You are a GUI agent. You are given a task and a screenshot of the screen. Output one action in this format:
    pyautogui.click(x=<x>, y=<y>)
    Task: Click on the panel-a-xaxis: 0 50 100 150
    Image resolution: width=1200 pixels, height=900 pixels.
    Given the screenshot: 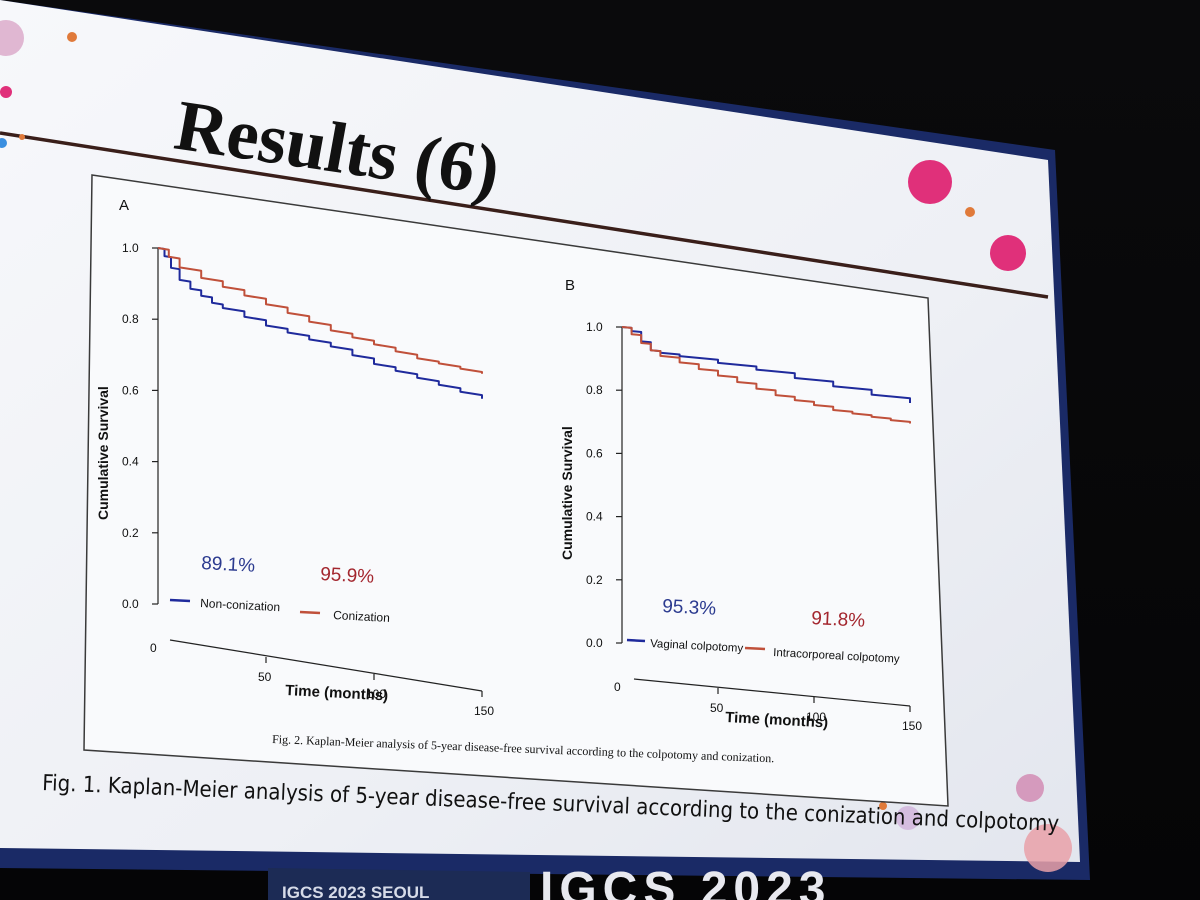 What is the action you would take?
    pyautogui.click(x=322, y=678)
    